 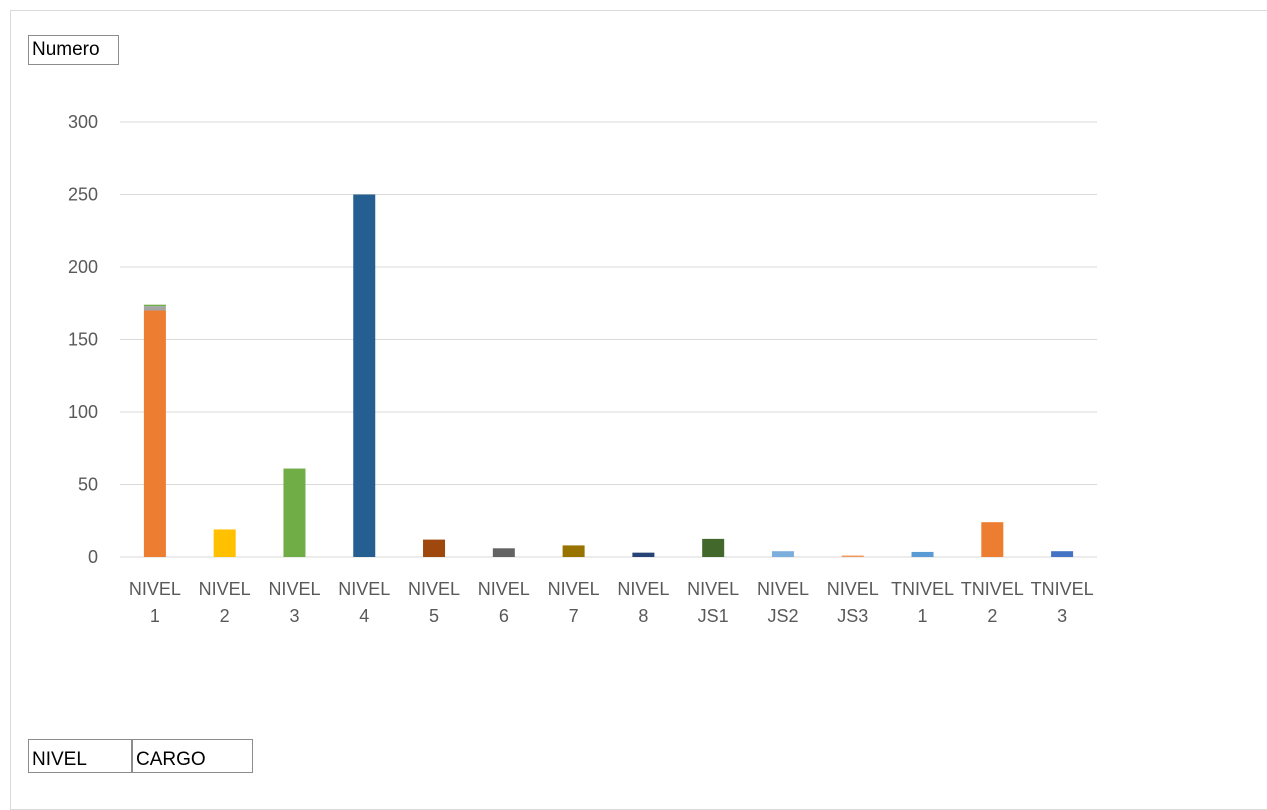 I want to click on values-field-button: Numero, so click(x=73, y=50).